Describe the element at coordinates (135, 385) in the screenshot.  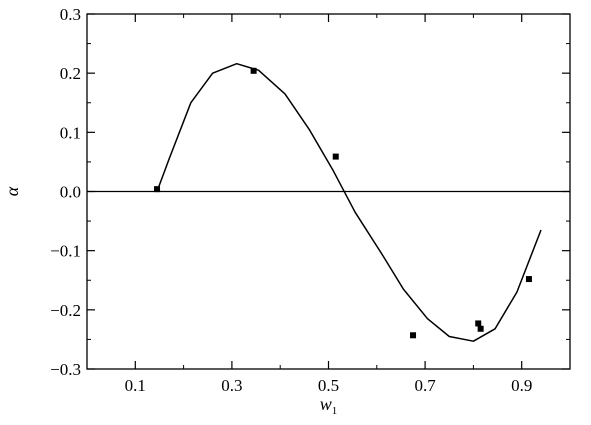
I see `x-tick-label: 0.1` at that location.